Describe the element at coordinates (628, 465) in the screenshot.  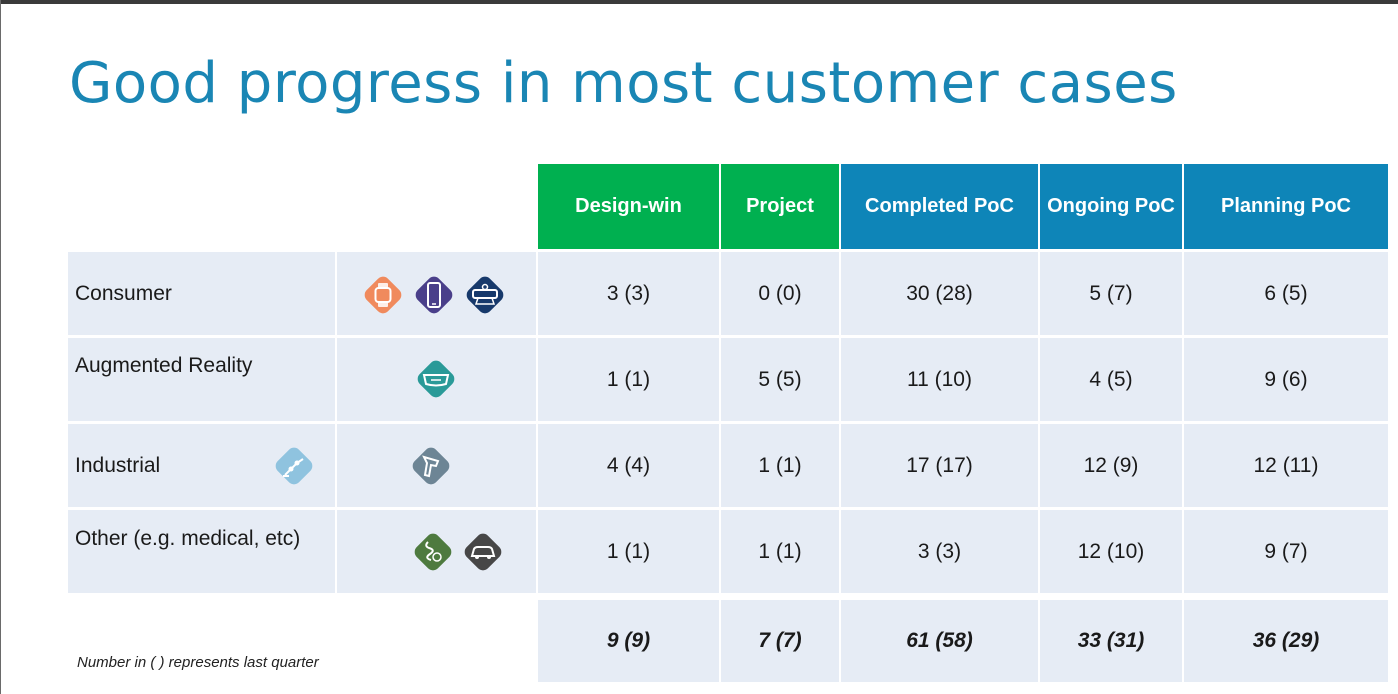
I see `table-cell: 4 (4)` at that location.